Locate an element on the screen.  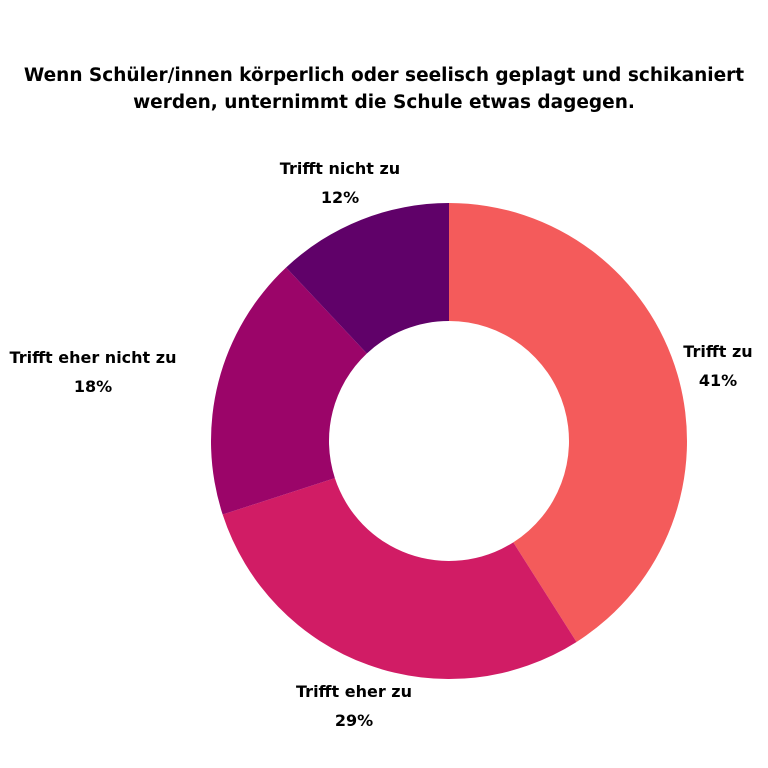
slice-label-trifft-eher-zu: Trifft eher zu 29% is located at coordinates (354, 706).